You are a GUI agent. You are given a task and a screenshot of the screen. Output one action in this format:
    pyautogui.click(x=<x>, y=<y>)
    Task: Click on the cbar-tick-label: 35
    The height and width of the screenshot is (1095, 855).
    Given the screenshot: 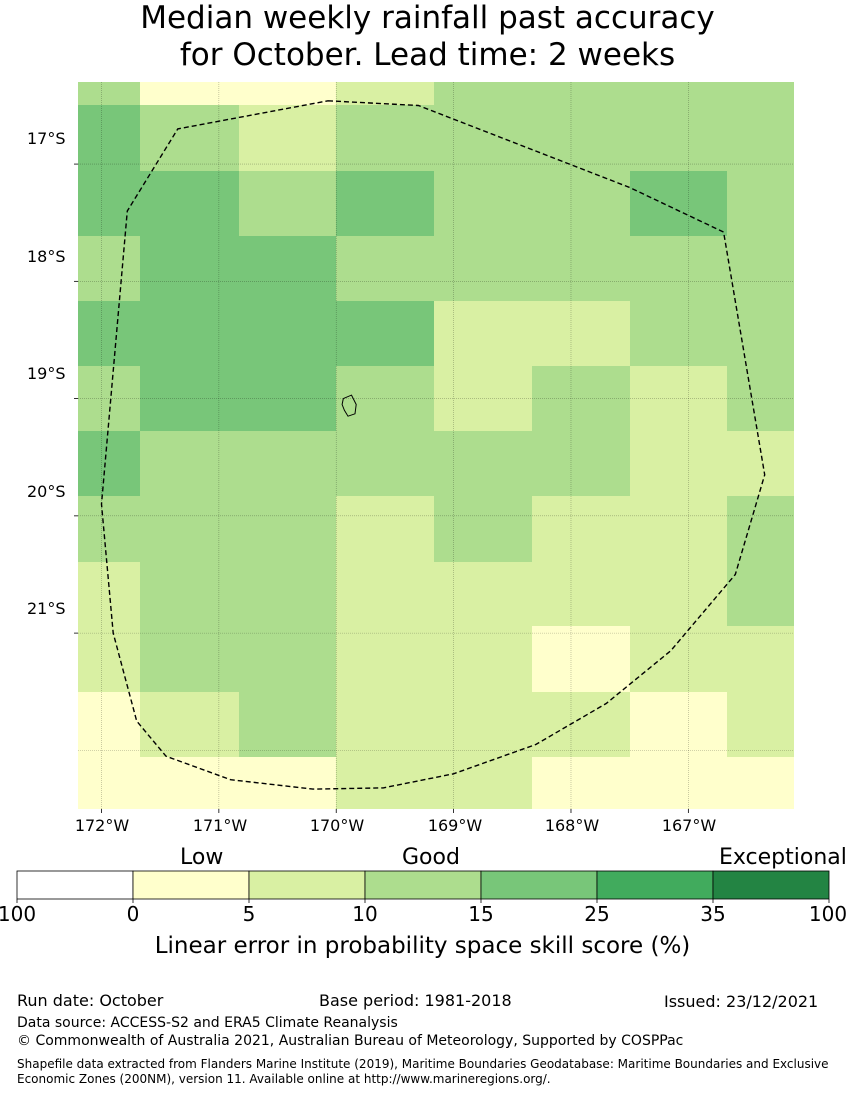 What is the action you would take?
    pyautogui.click(x=713, y=914)
    